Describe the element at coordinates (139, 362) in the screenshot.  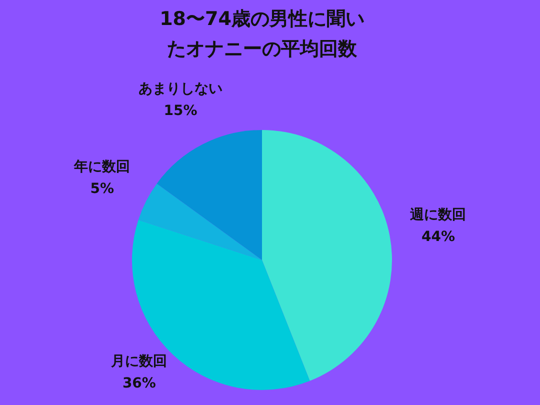
I see `slice-label: 月に数回` at that location.